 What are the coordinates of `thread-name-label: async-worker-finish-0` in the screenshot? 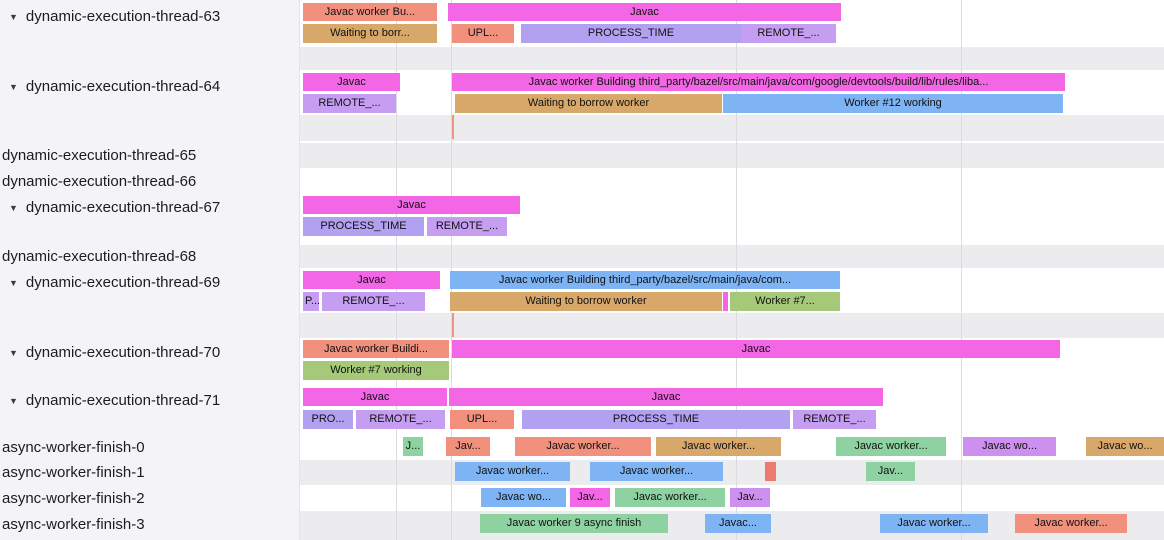 It's located at (73, 447).